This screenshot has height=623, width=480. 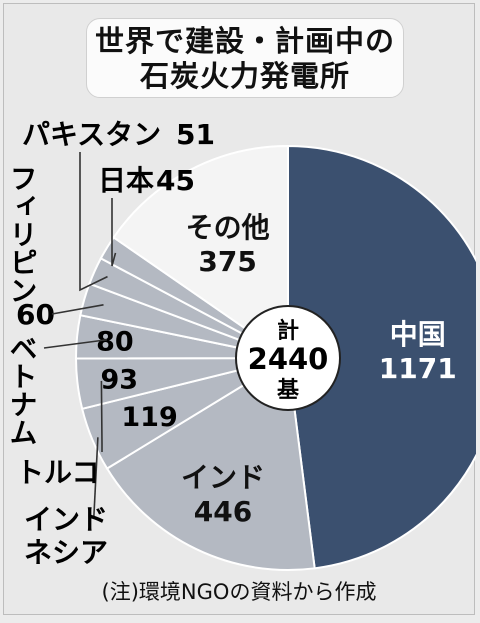 What do you see at coordinates (228, 227) in the screenshot?
I see `slice-label-8: その他` at bounding box center [228, 227].